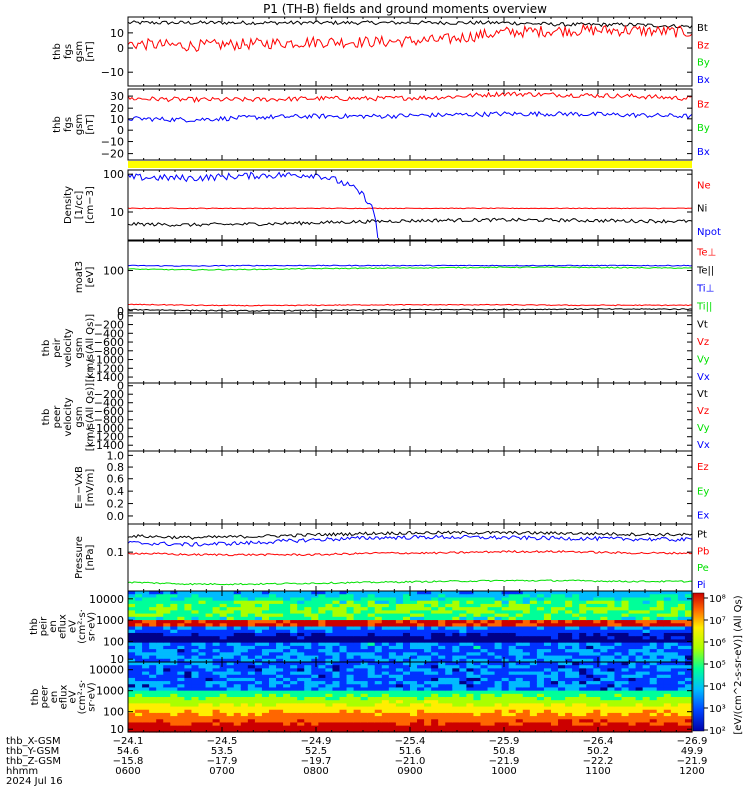 The height and width of the screenshot is (800, 750). I want to click on legend-entry: Vy, so click(703, 428).